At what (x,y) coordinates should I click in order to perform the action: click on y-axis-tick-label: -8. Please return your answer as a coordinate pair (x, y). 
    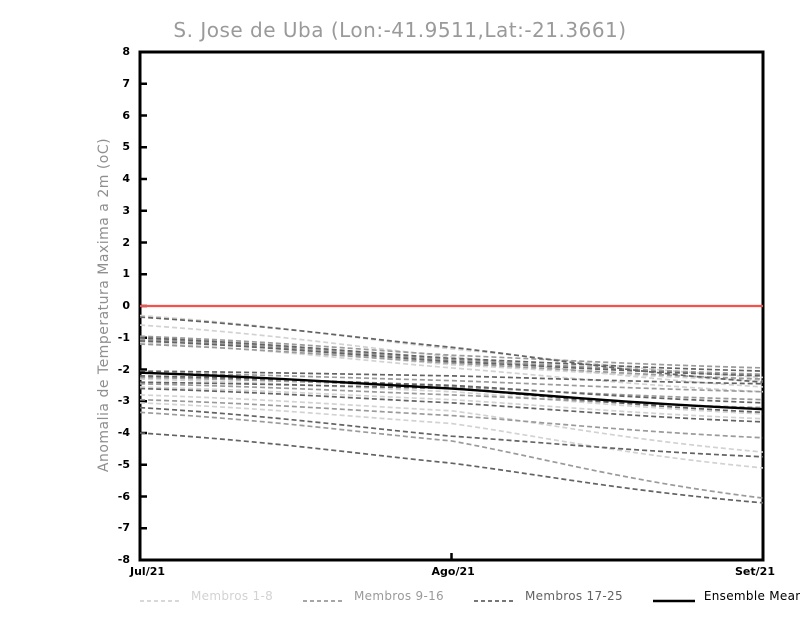
    Looking at the image, I should click on (123, 559).